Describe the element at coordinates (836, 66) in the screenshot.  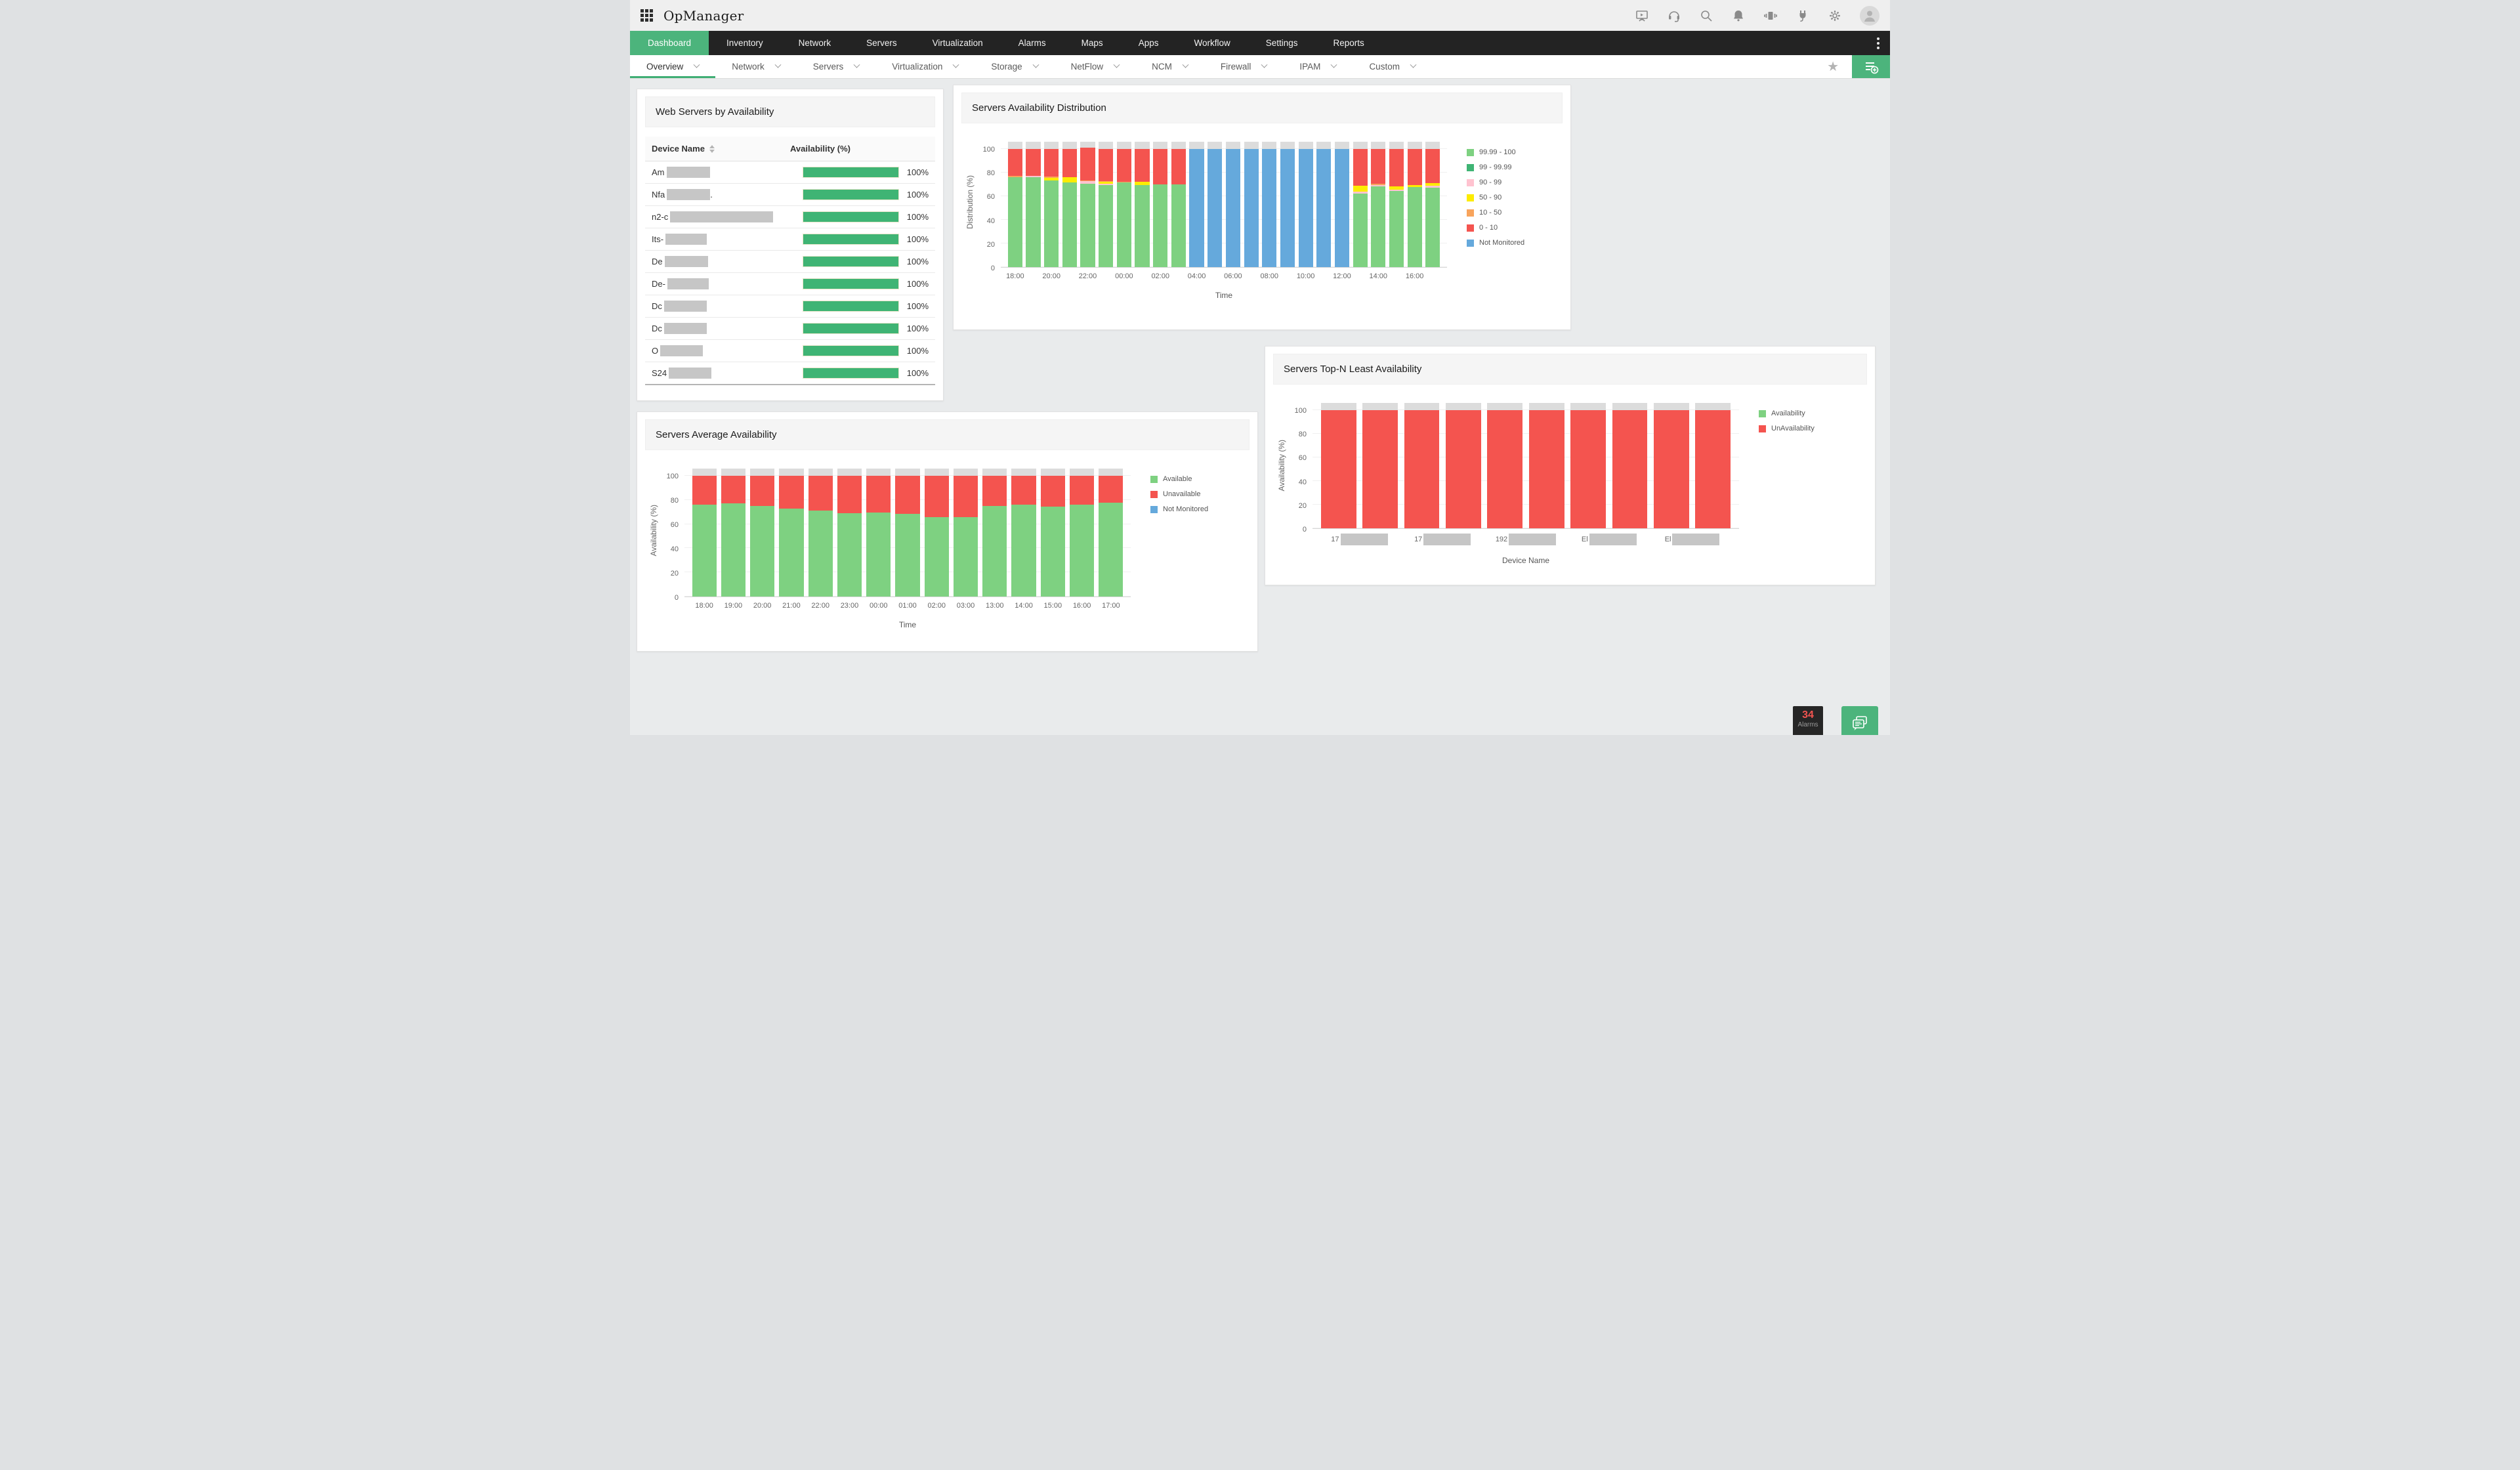
I see `subnav-tab-servers: Servers` at that location.